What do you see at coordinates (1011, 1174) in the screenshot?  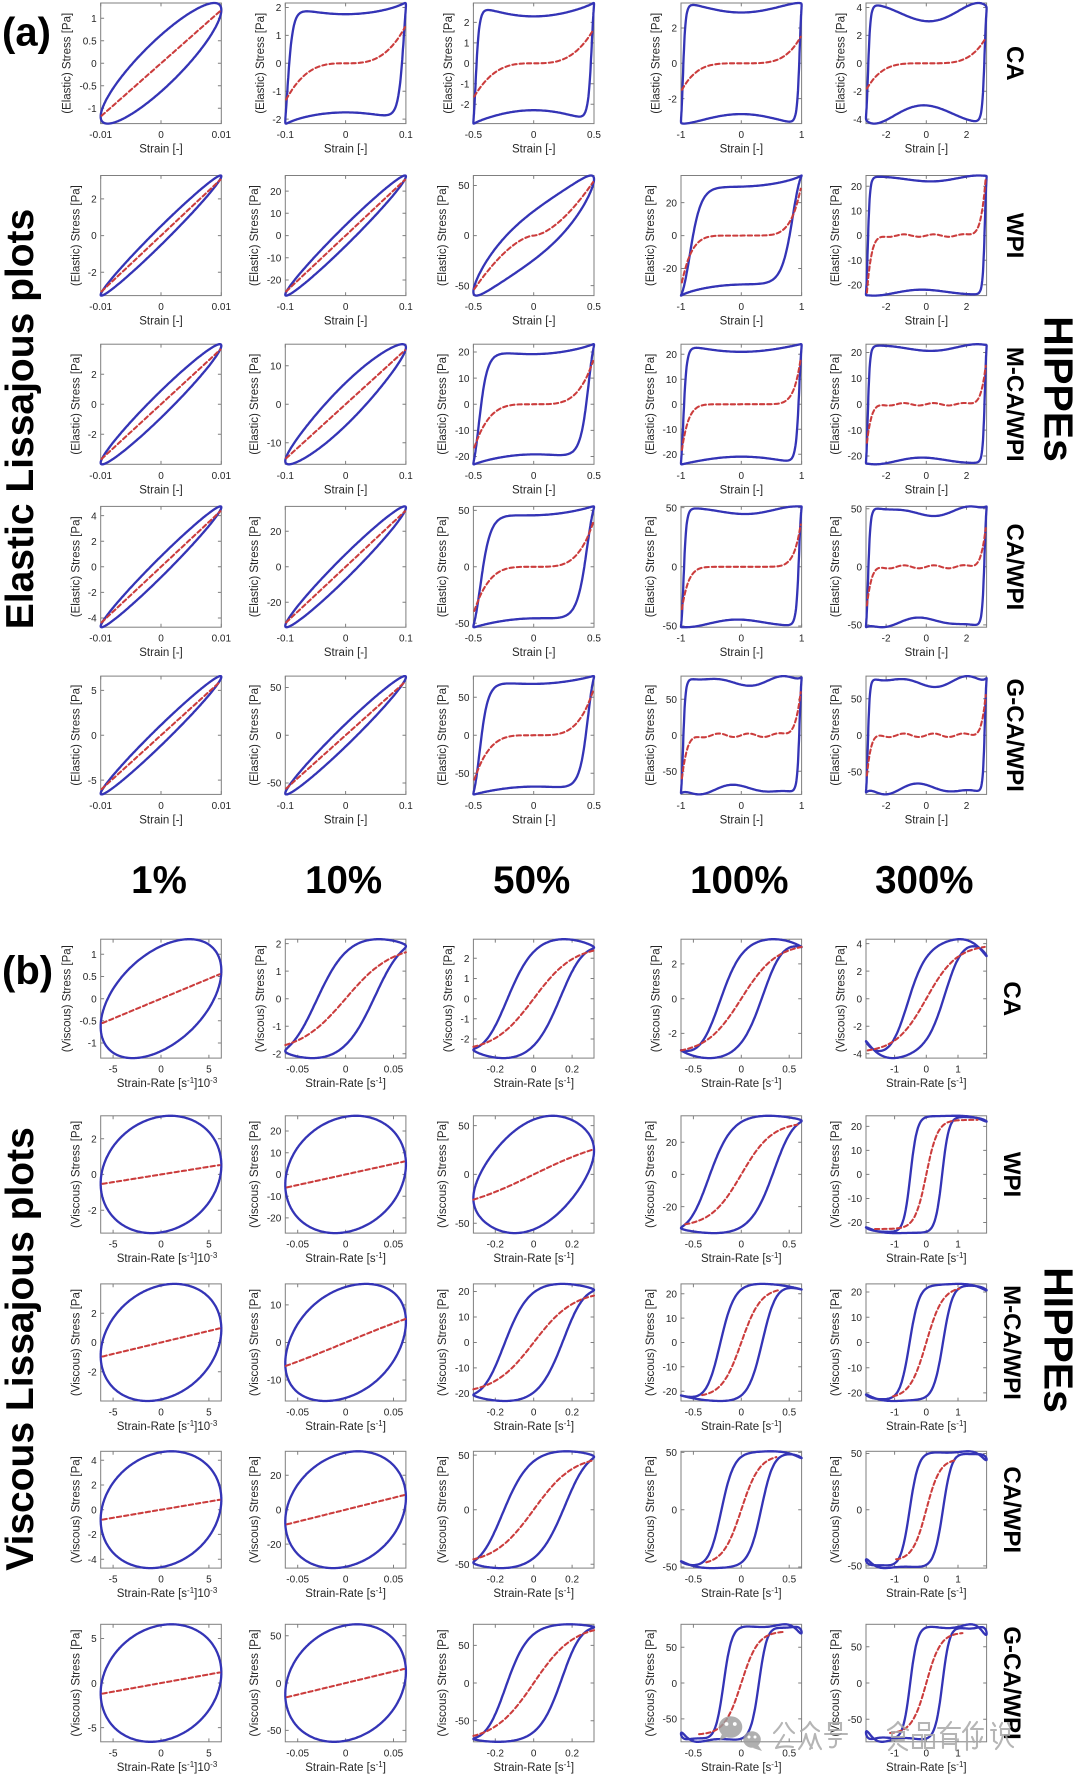 I see `svg-text: WPI` at bounding box center [1011, 1174].